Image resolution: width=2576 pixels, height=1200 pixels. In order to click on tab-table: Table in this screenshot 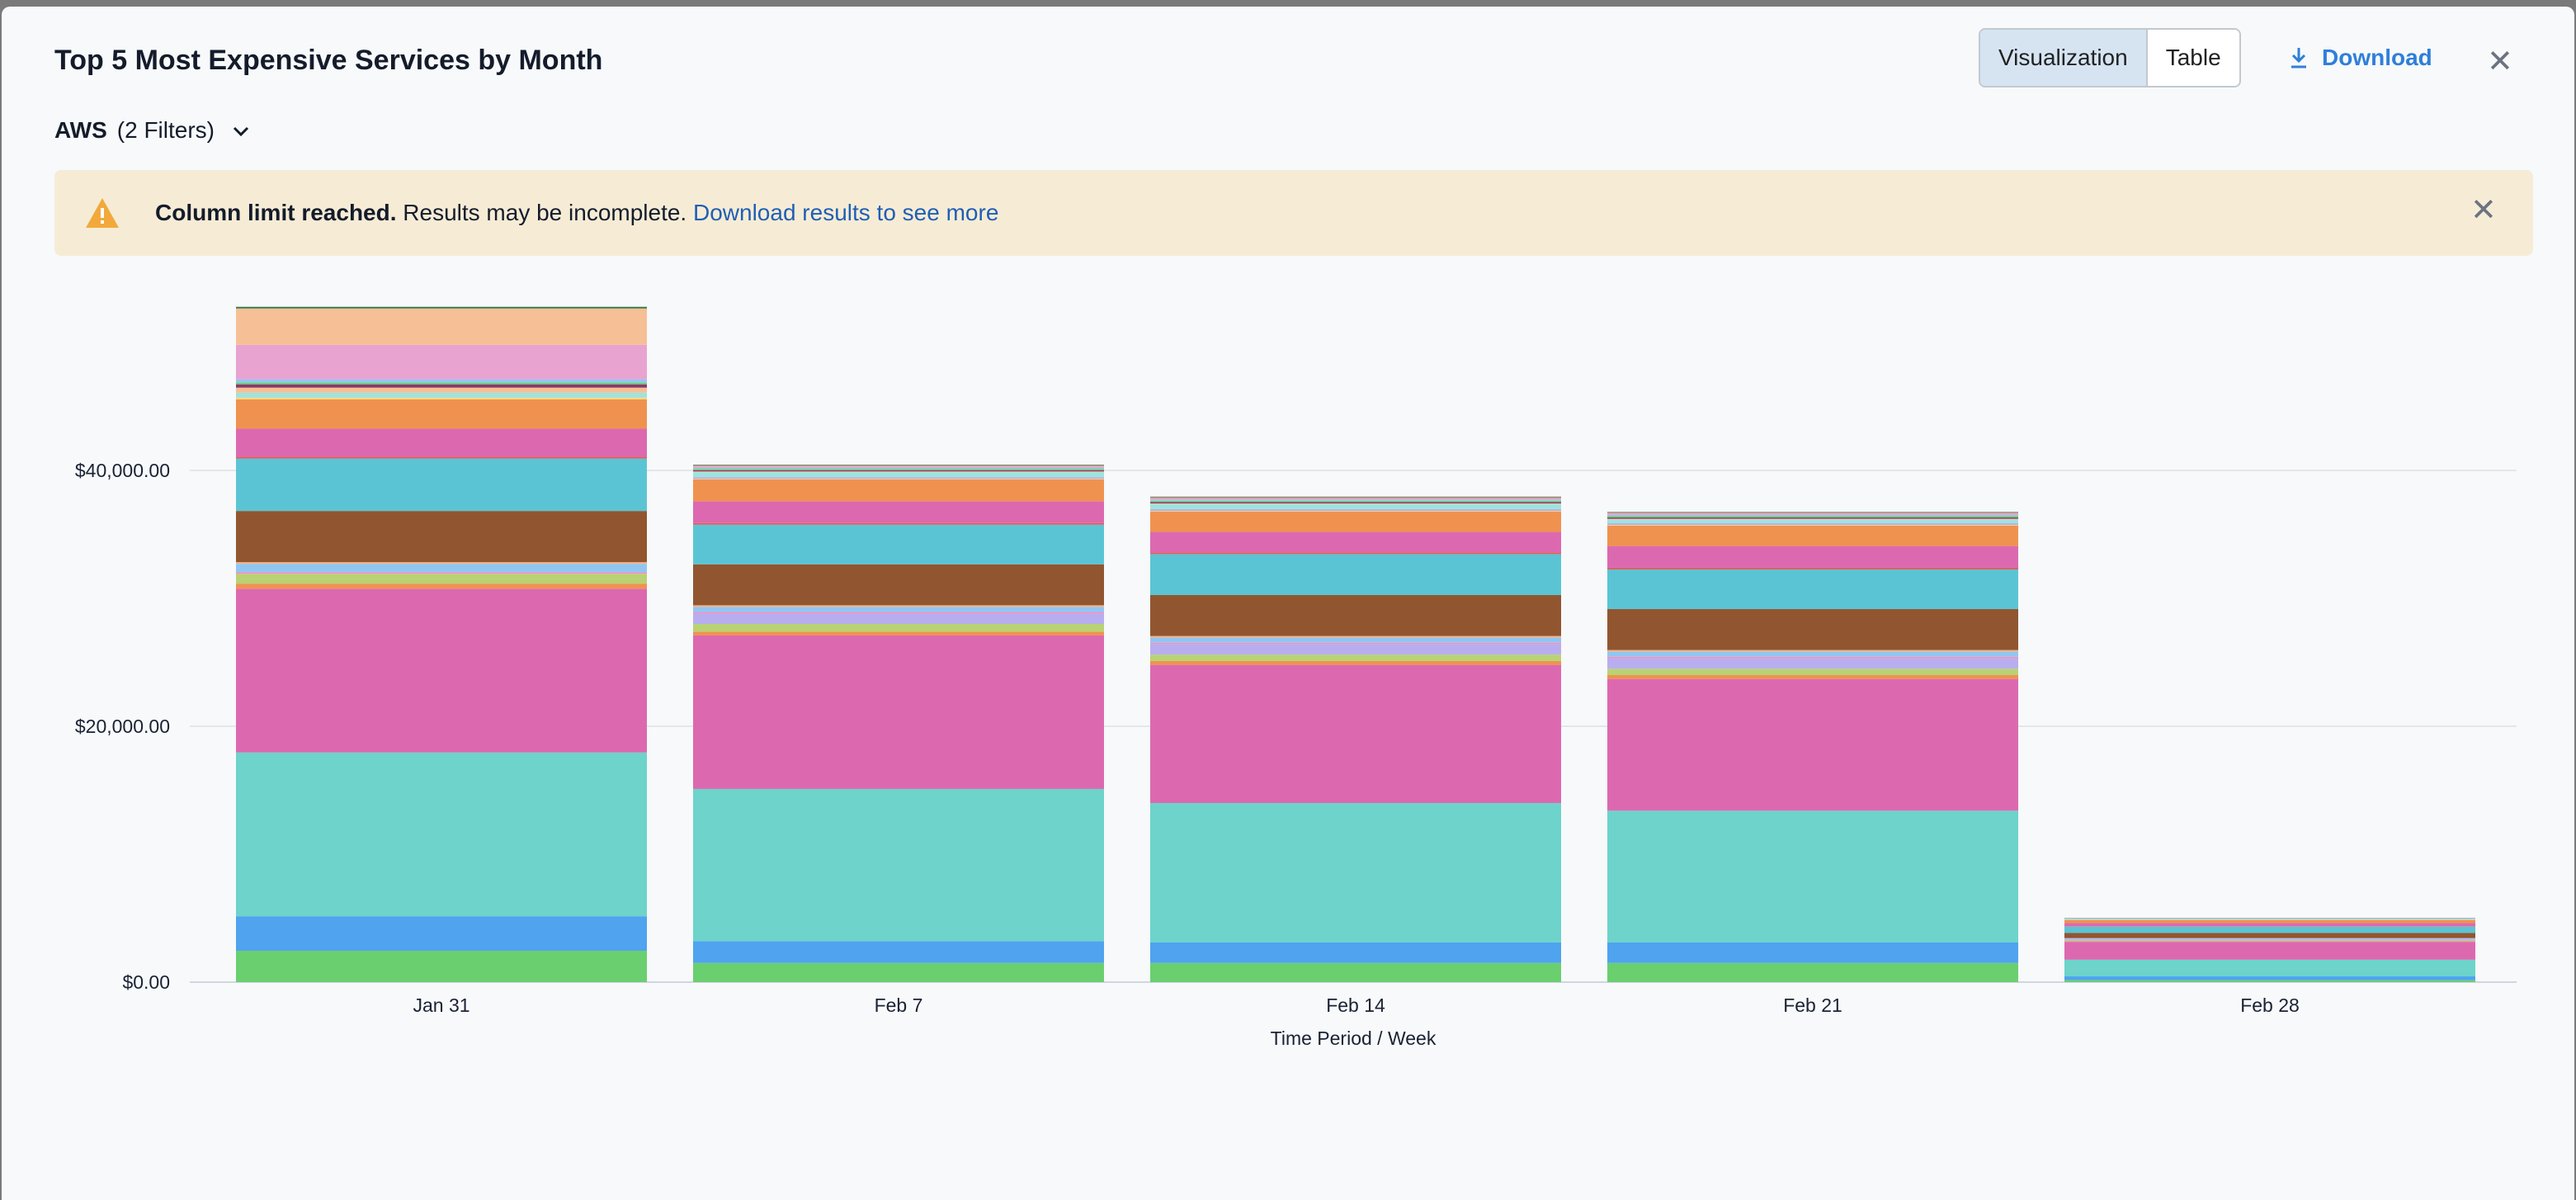, I will do `click(2193, 58)`.